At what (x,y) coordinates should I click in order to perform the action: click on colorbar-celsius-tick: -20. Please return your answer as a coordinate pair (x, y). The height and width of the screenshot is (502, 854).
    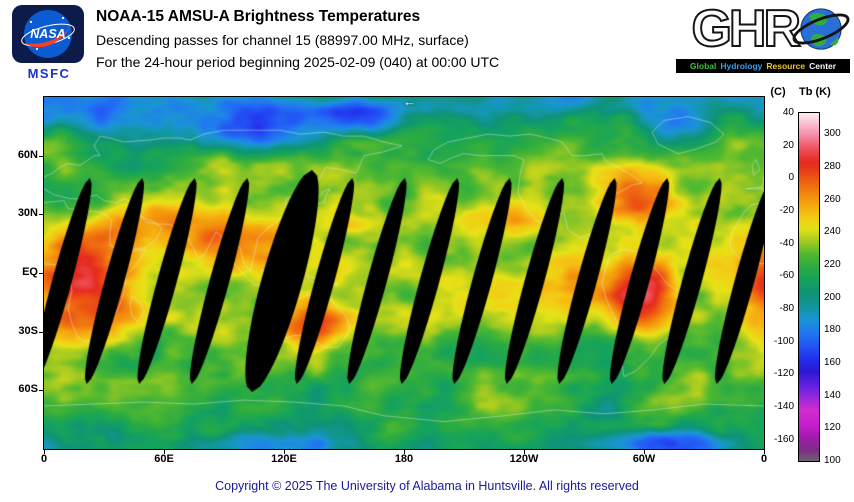
    Looking at the image, I should click on (786, 210).